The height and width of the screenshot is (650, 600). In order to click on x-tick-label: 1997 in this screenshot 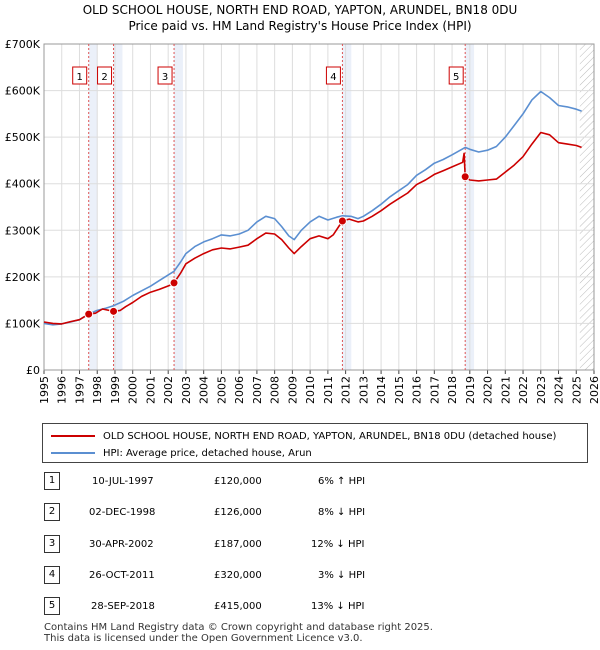, I will do `click(79, 390)`.